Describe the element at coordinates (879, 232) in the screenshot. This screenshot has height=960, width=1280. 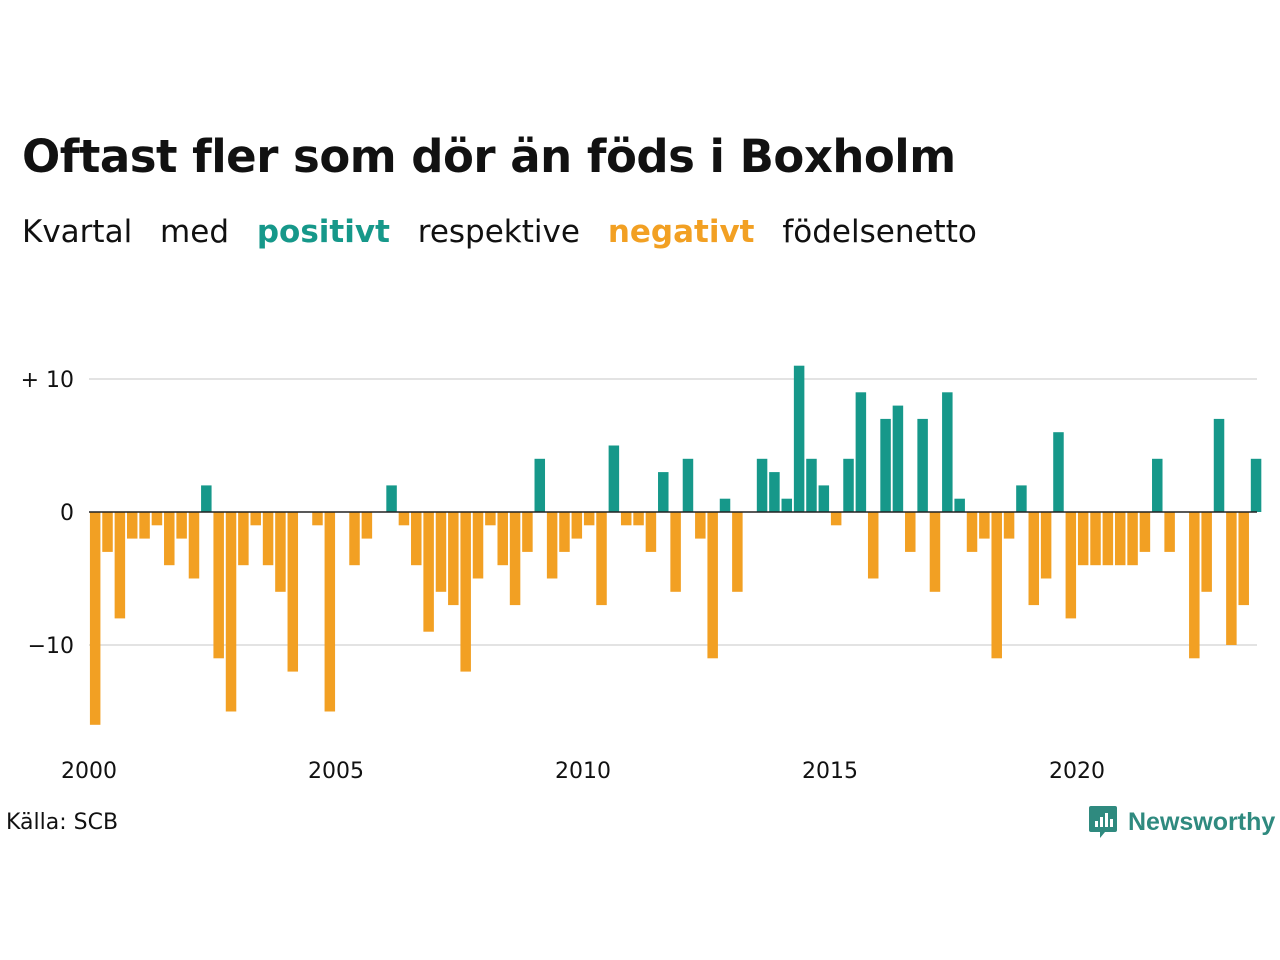
I see `subtitle-text-fodelsenetto: födelsenetto` at that location.